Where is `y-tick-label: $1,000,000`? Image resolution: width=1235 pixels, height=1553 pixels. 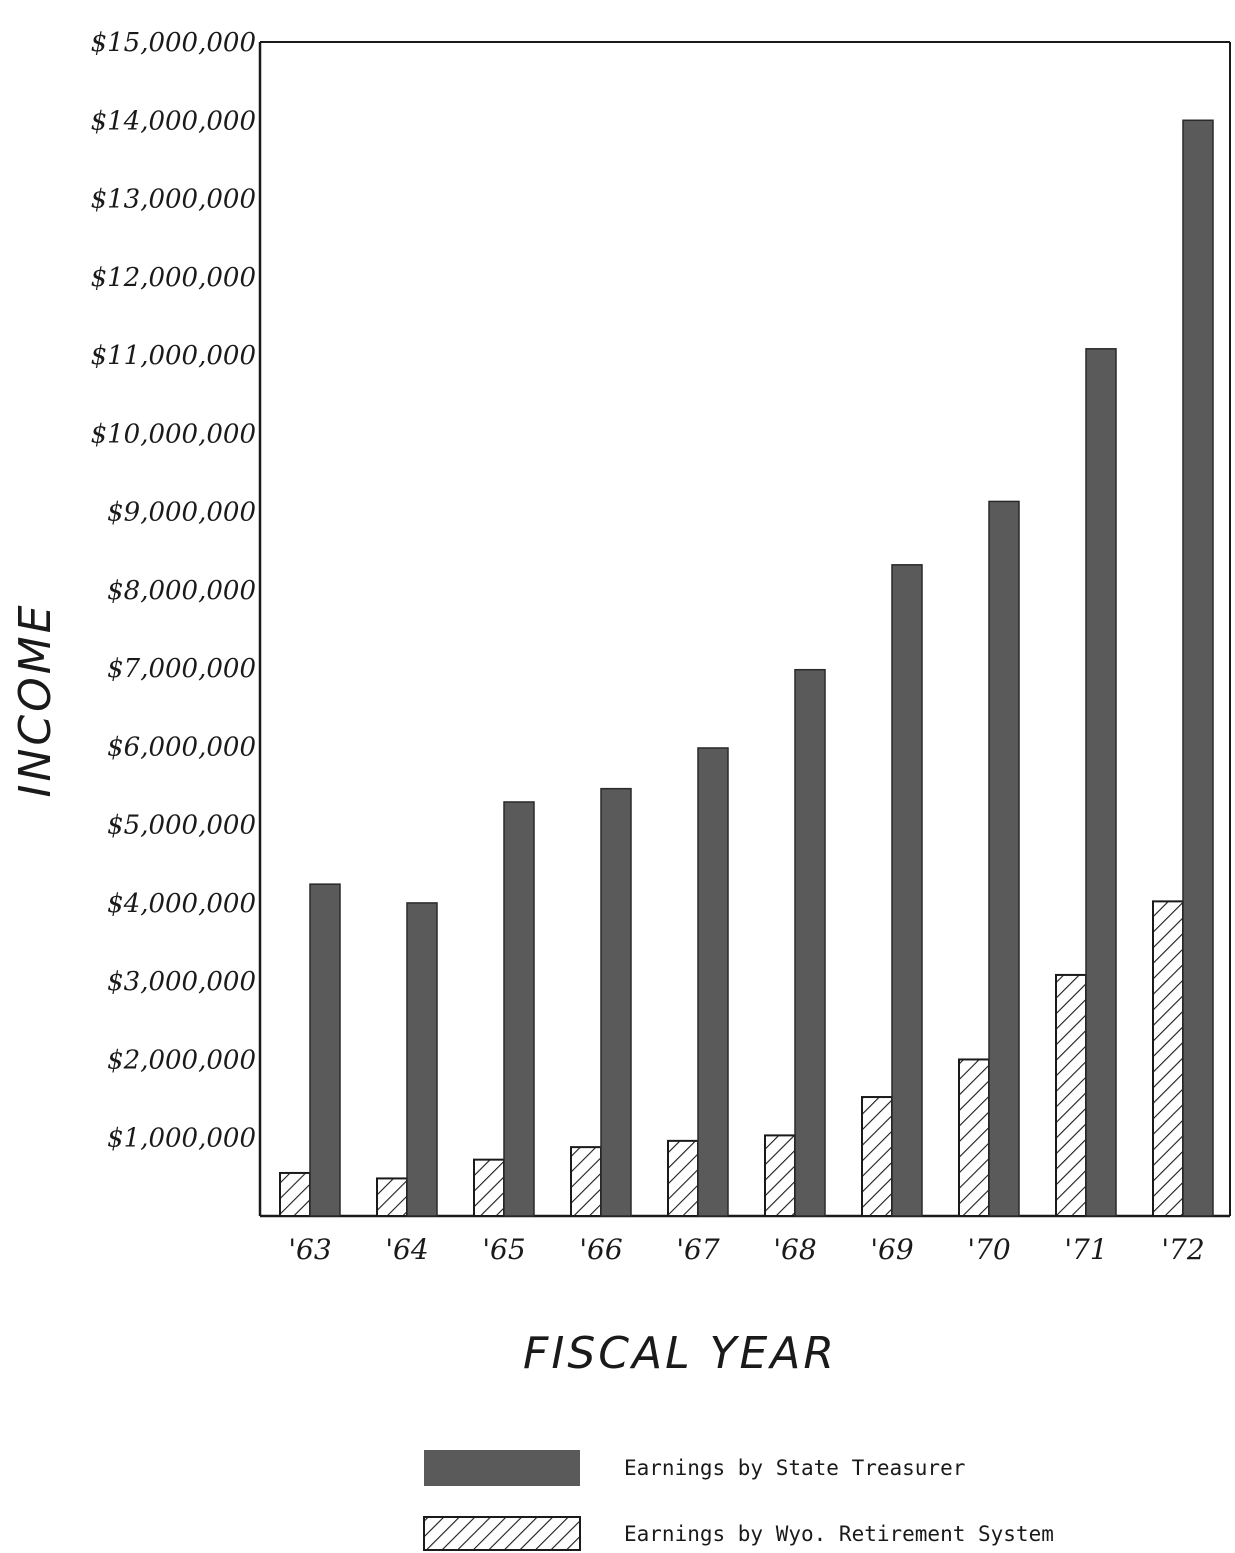
y-tick-label: $1,000,000 is located at coordinates (181, 1139).